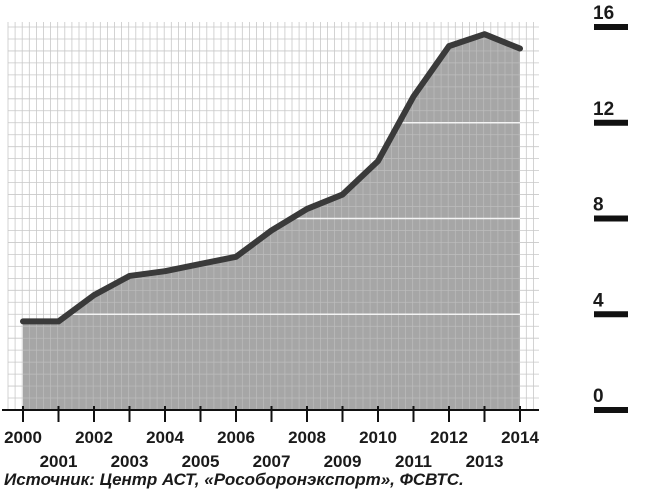 The image size is (655, 497). I want to click on x-tick-label: 2004, so click(165, 437).